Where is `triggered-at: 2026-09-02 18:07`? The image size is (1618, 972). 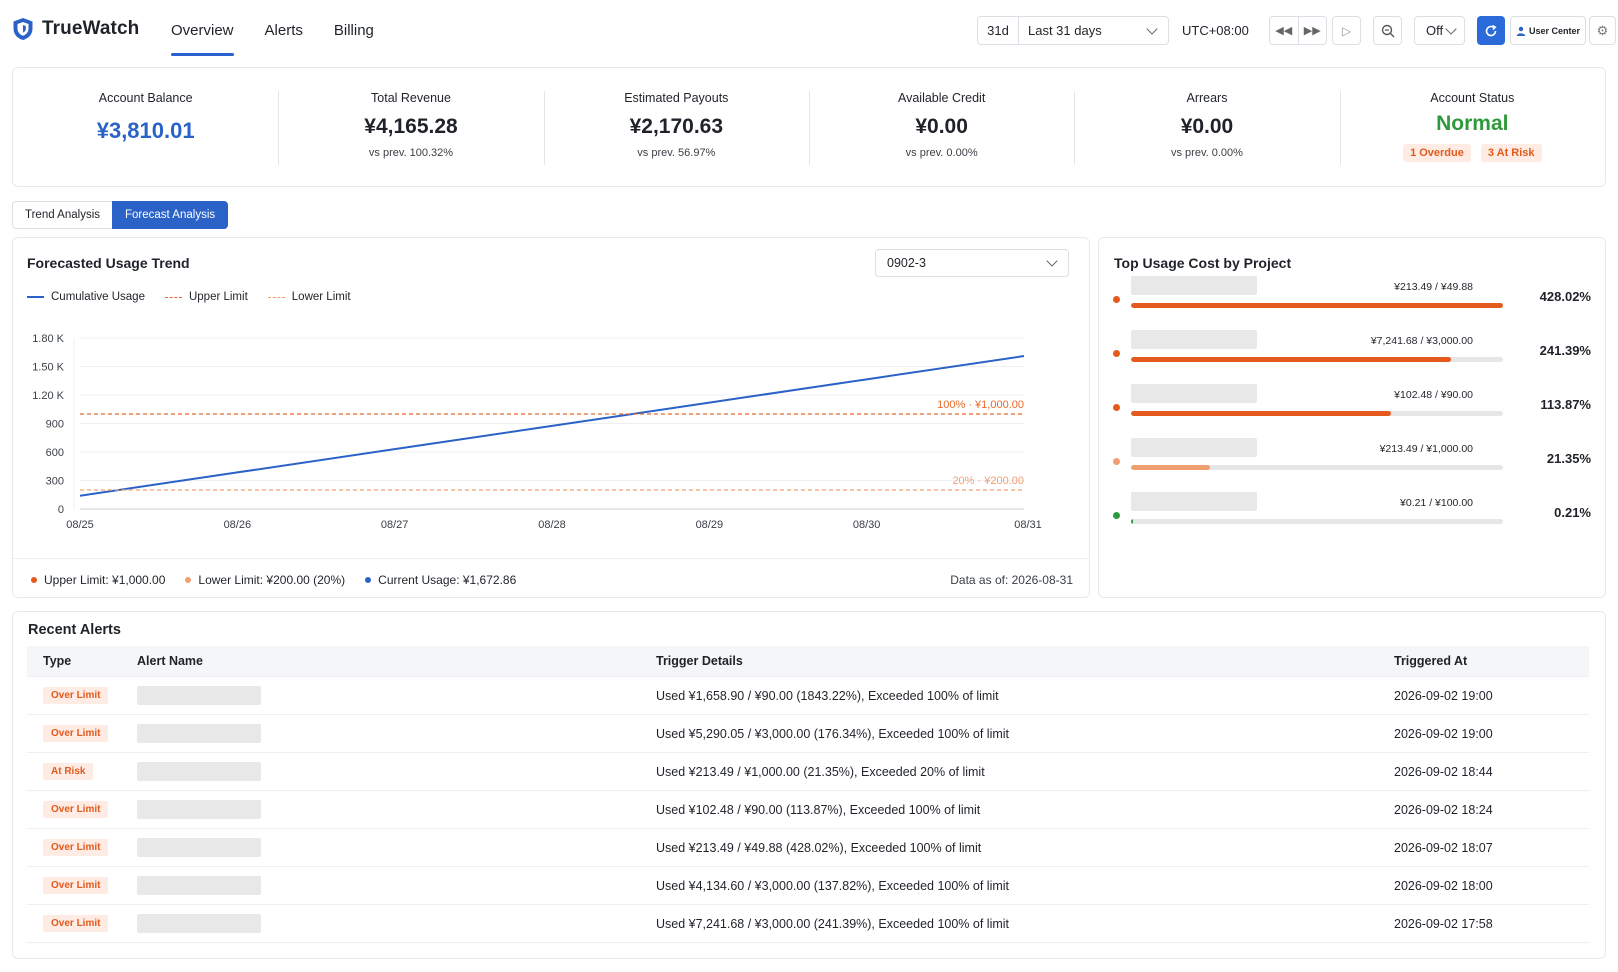
triggered-at: 2026-09-02 18:07 is located at coordinates (1443, 847).